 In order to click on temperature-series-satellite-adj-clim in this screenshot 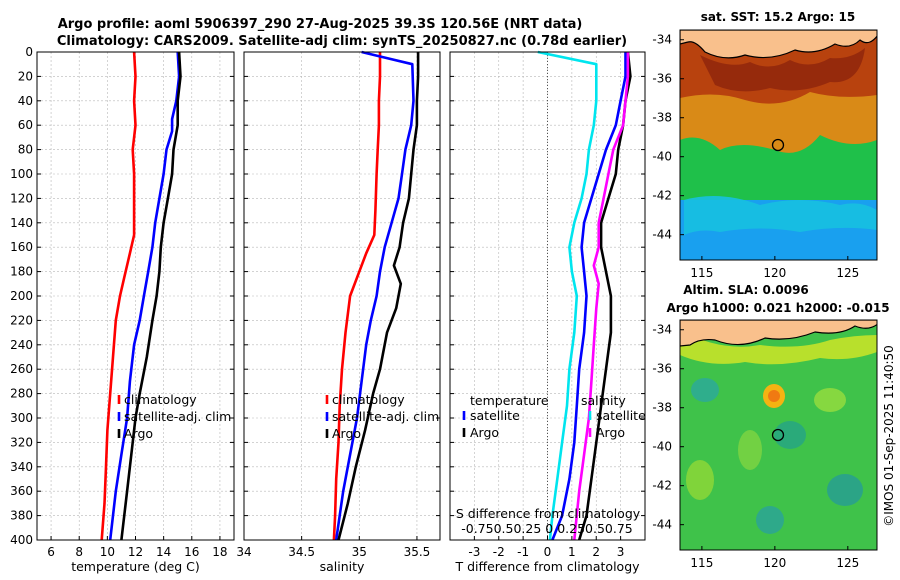, I will do `click(144, 296)`.